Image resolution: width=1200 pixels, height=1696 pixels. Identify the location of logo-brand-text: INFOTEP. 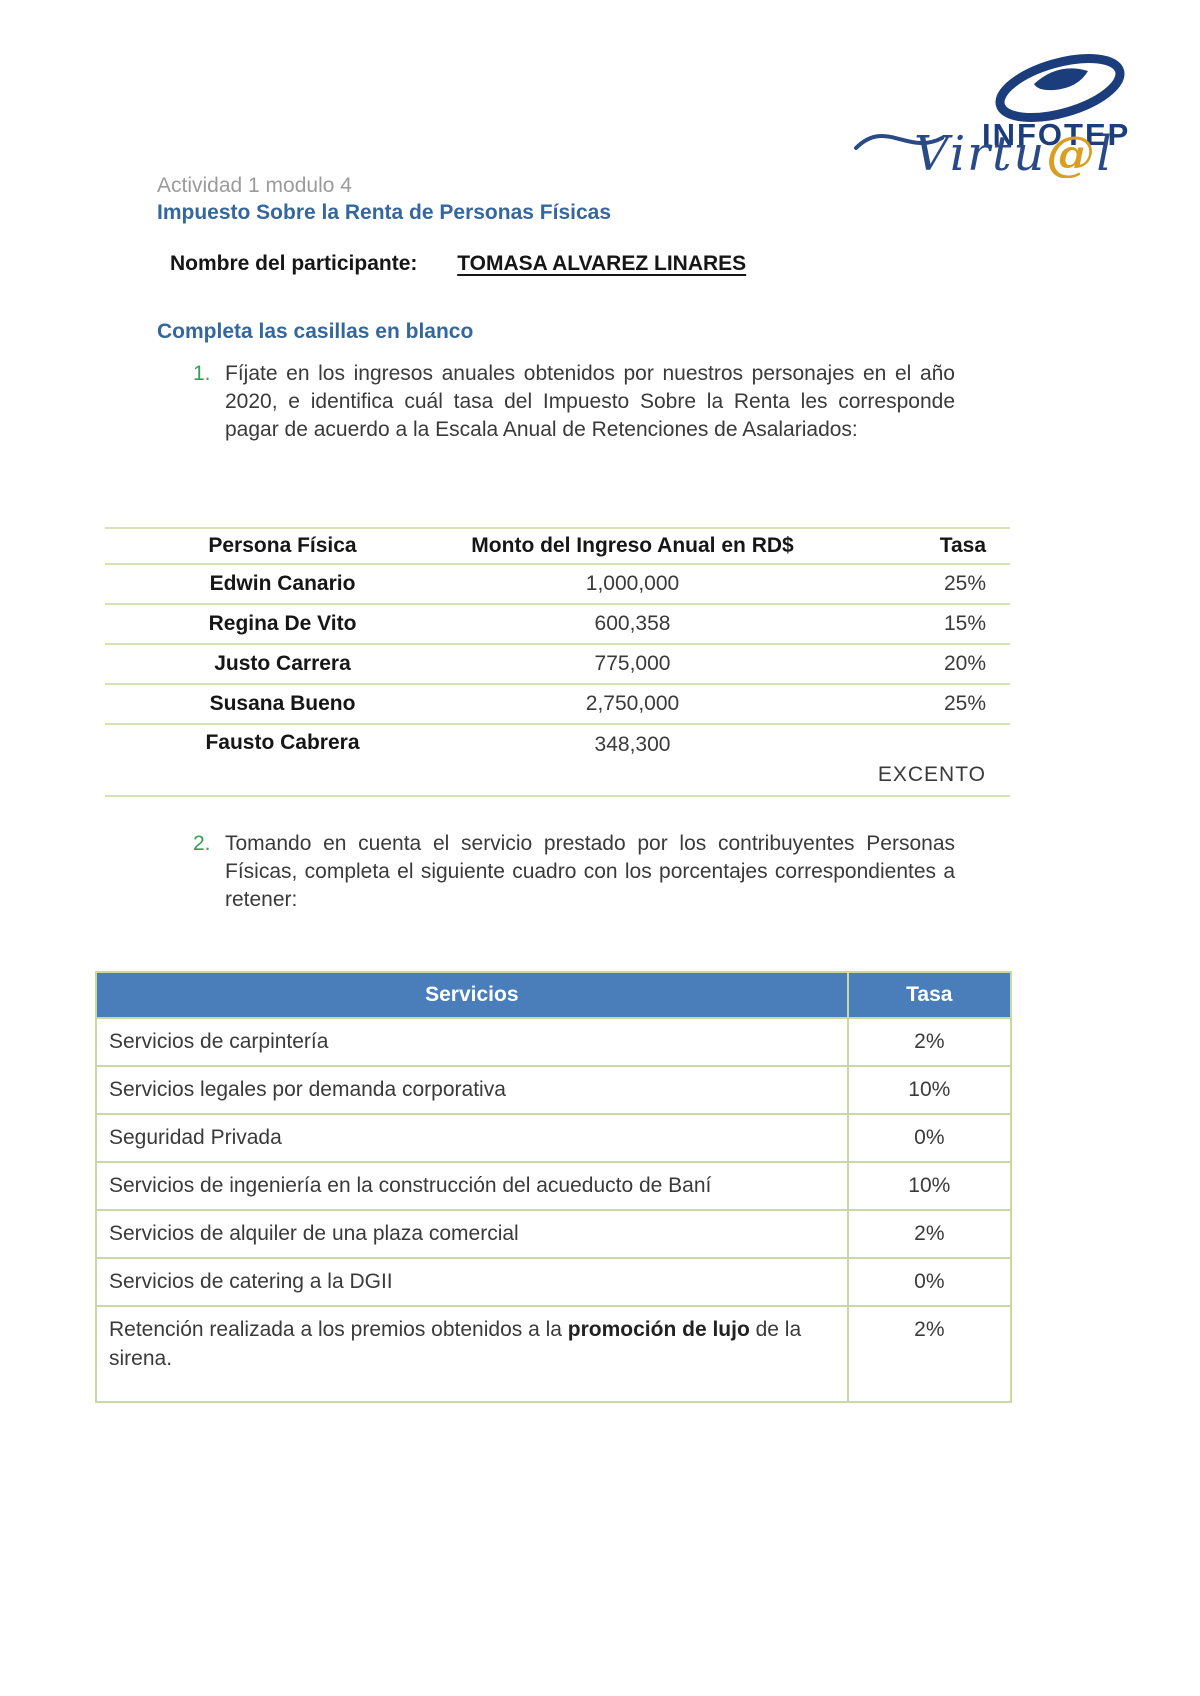
(1056, 134).